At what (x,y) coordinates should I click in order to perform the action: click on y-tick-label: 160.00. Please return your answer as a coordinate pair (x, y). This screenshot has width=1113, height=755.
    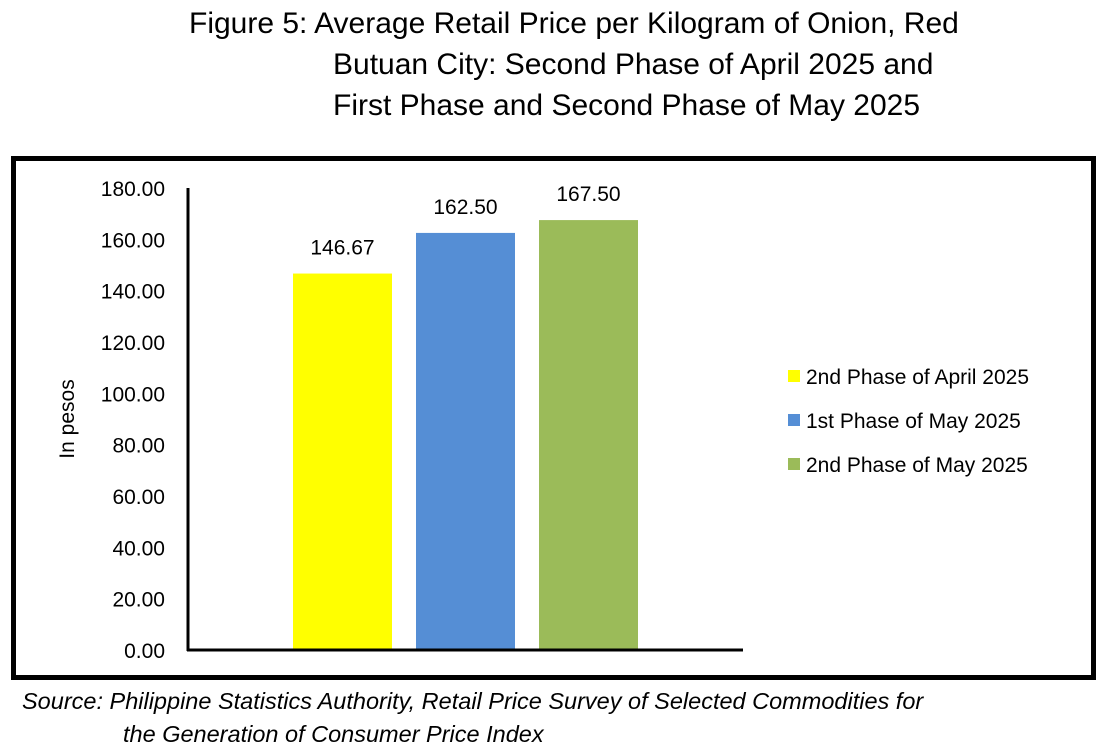
    Looking at the image, I should click on (133, 240).